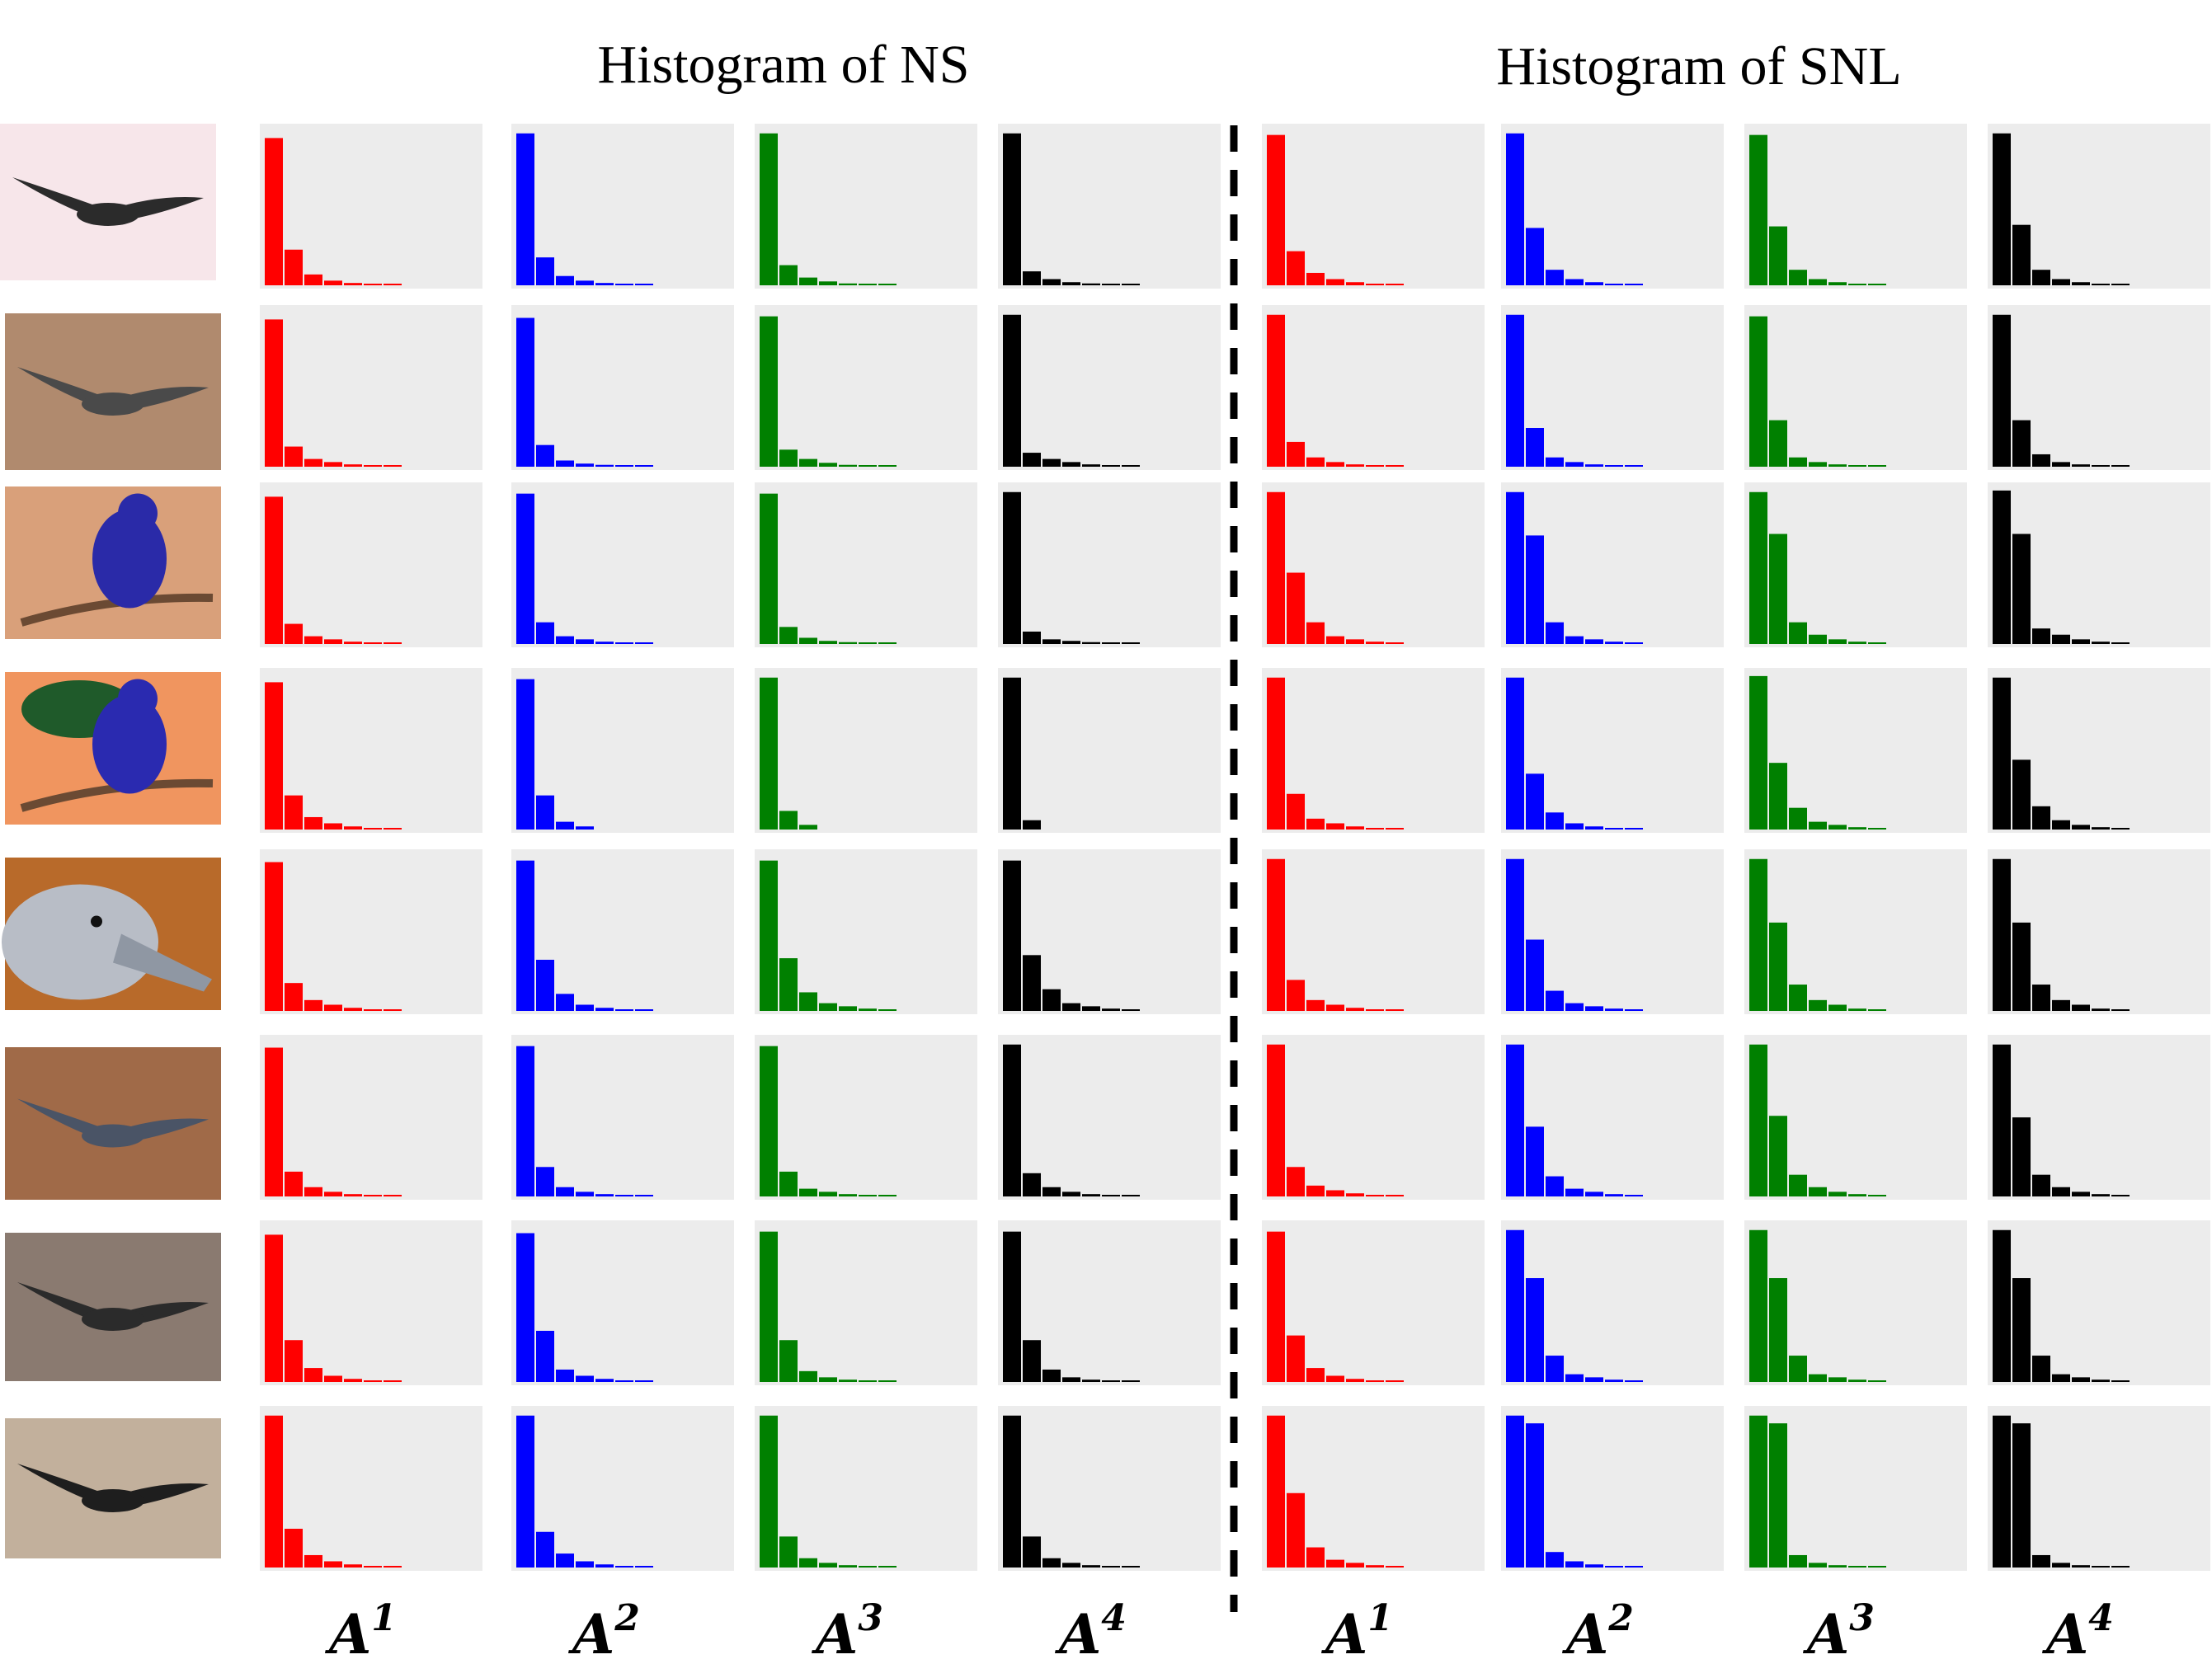 The width and height of the screenshot is (2212, 1678). Describe the element at coordinates (138, 513) in the screenshot. I see `bird-head-shape` at that location.